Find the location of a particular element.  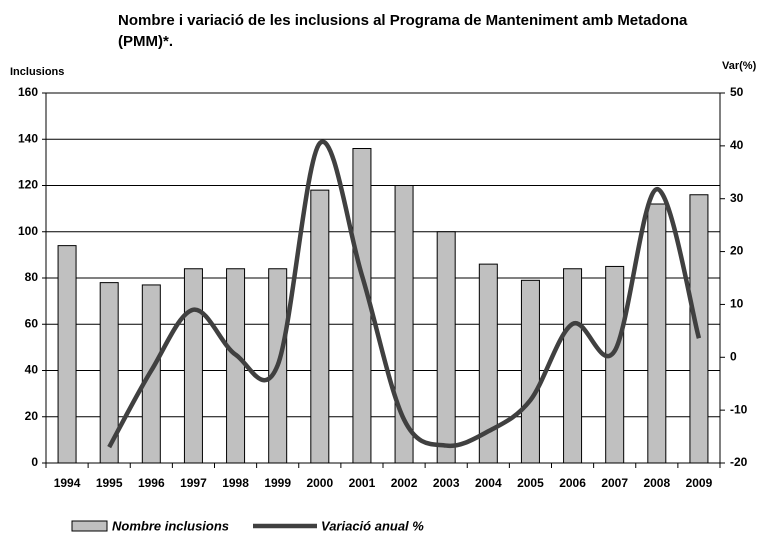

y-tick-label: 120 is located at coordinates (28, 185).